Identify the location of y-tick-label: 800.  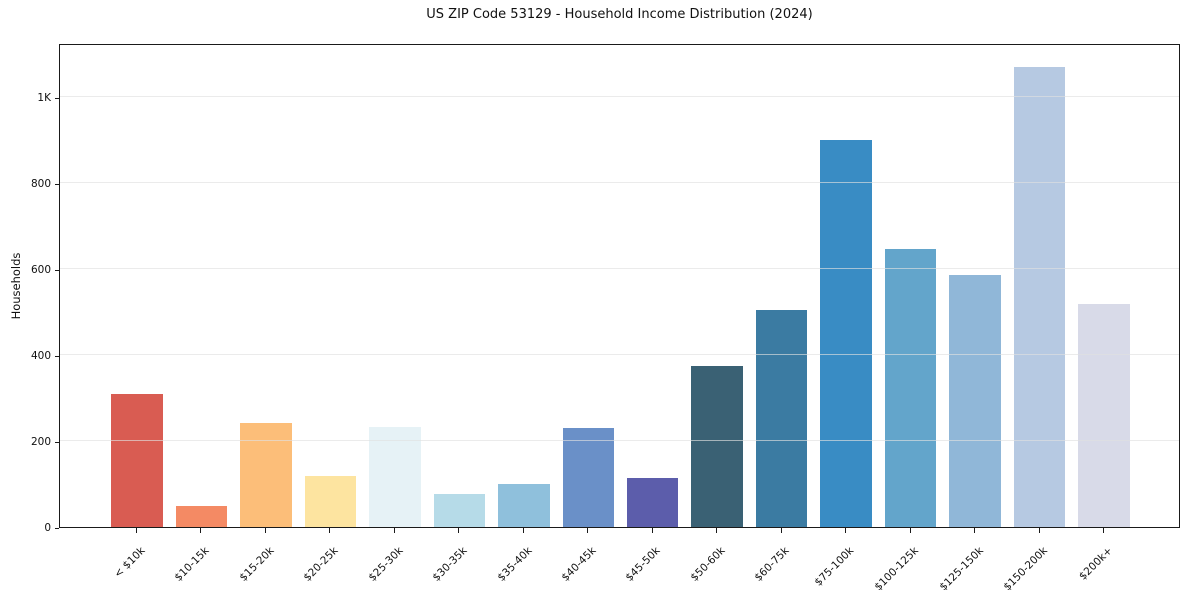
(40, 184).